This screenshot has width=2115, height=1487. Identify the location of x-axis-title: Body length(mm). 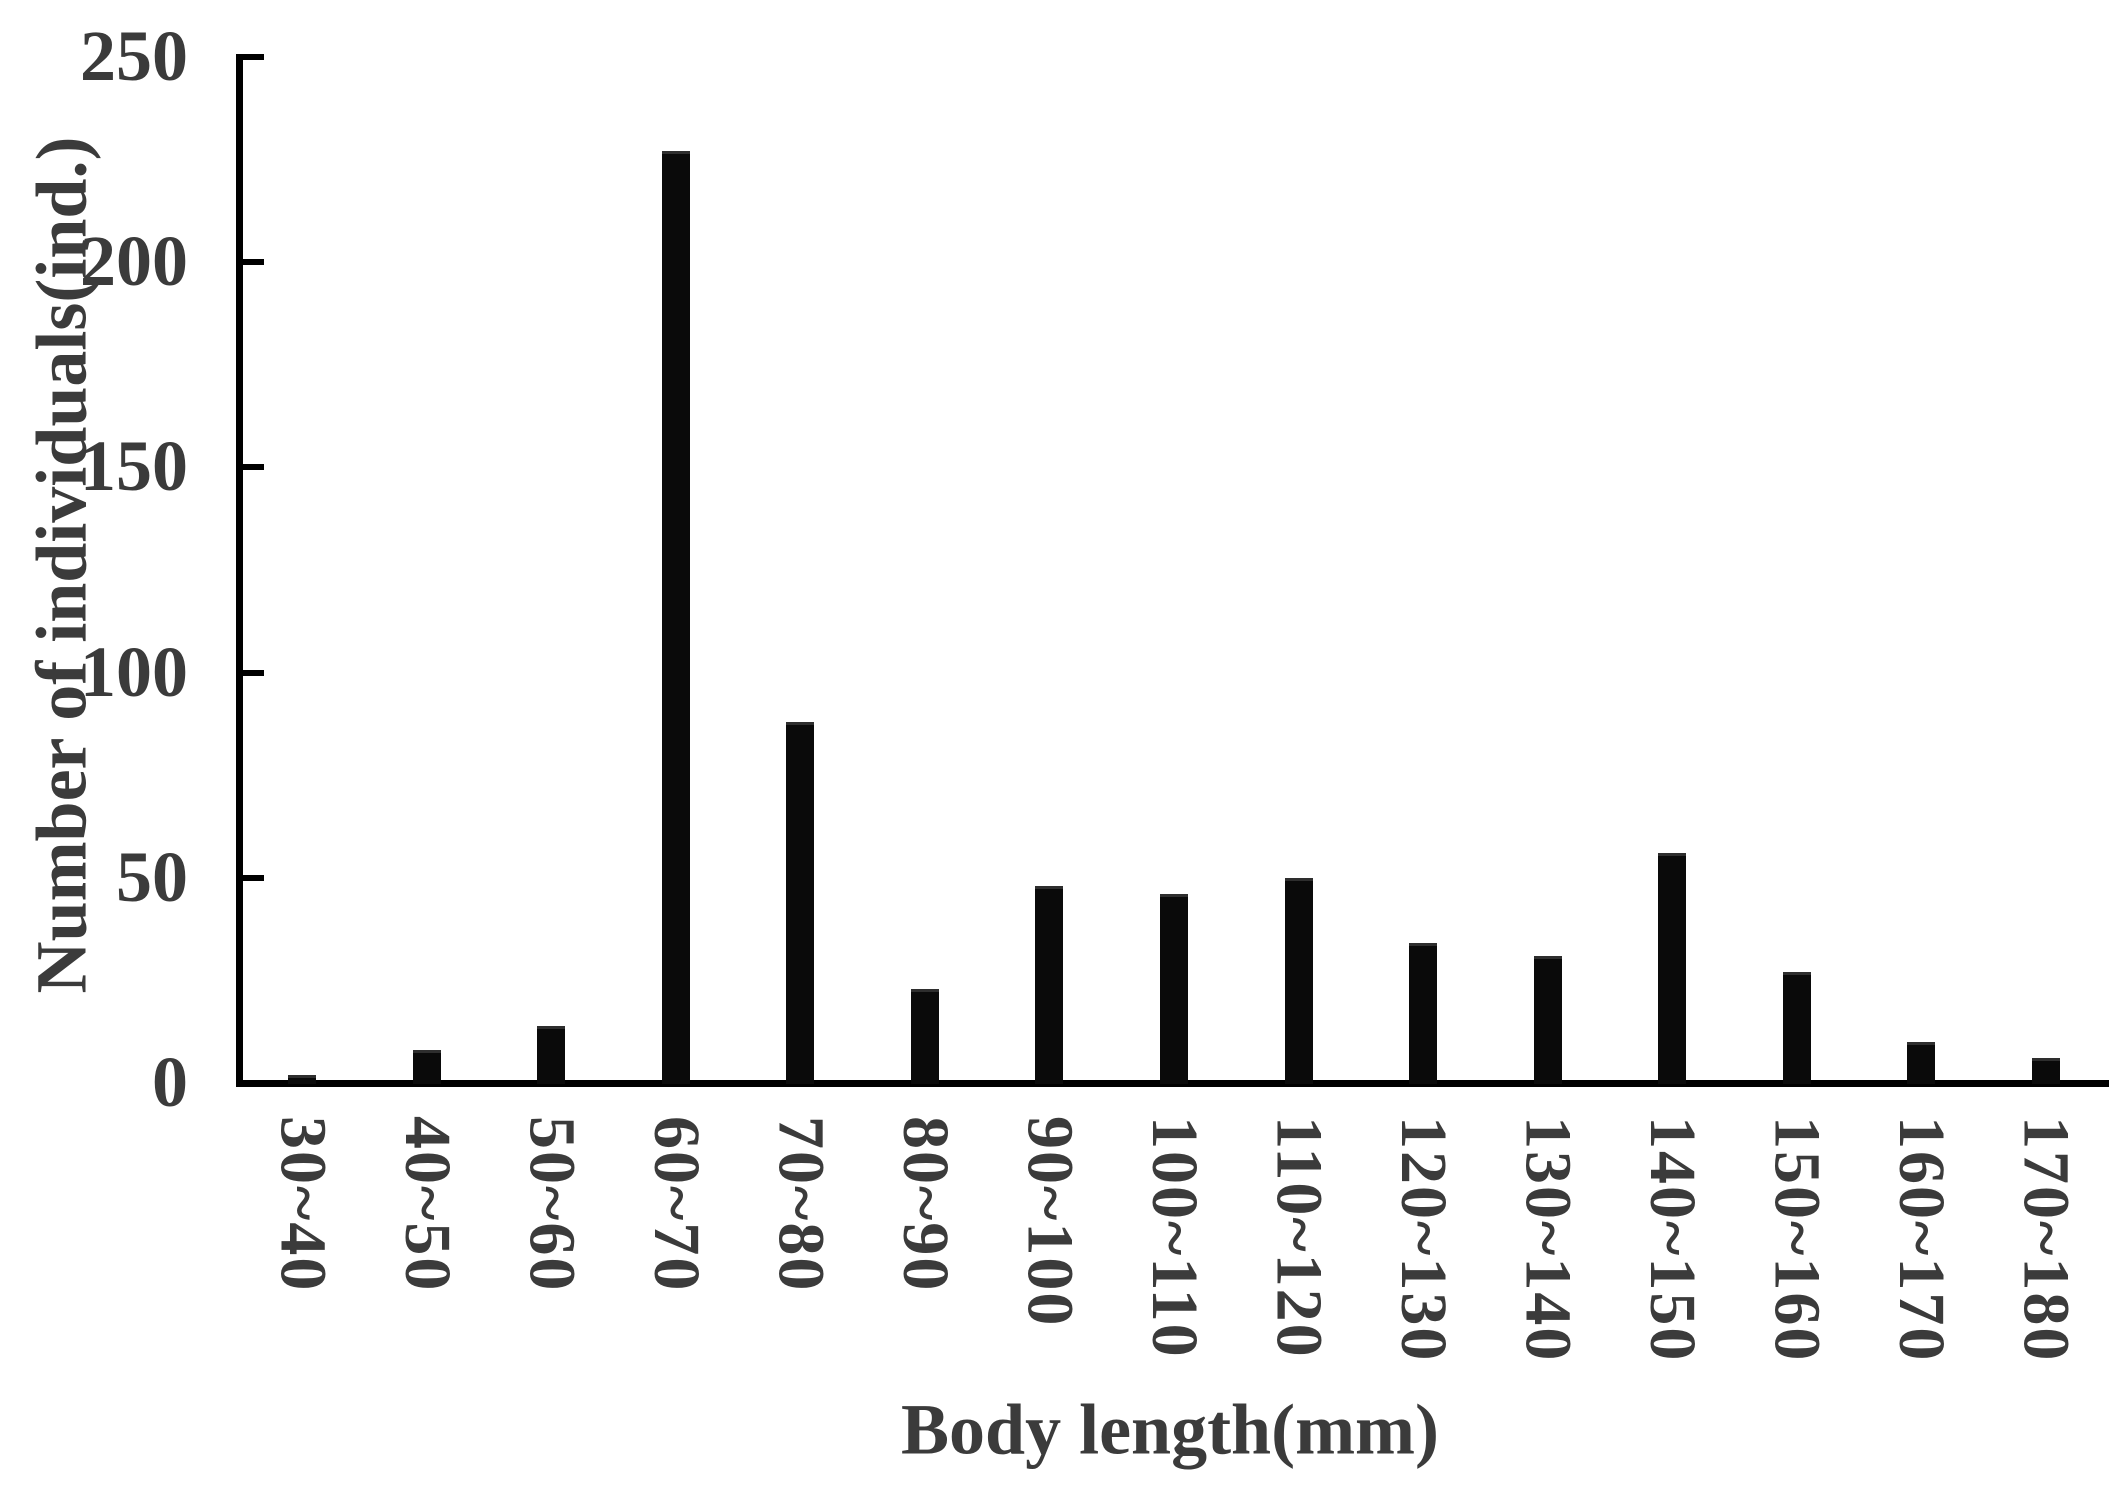
(1170, 1429).